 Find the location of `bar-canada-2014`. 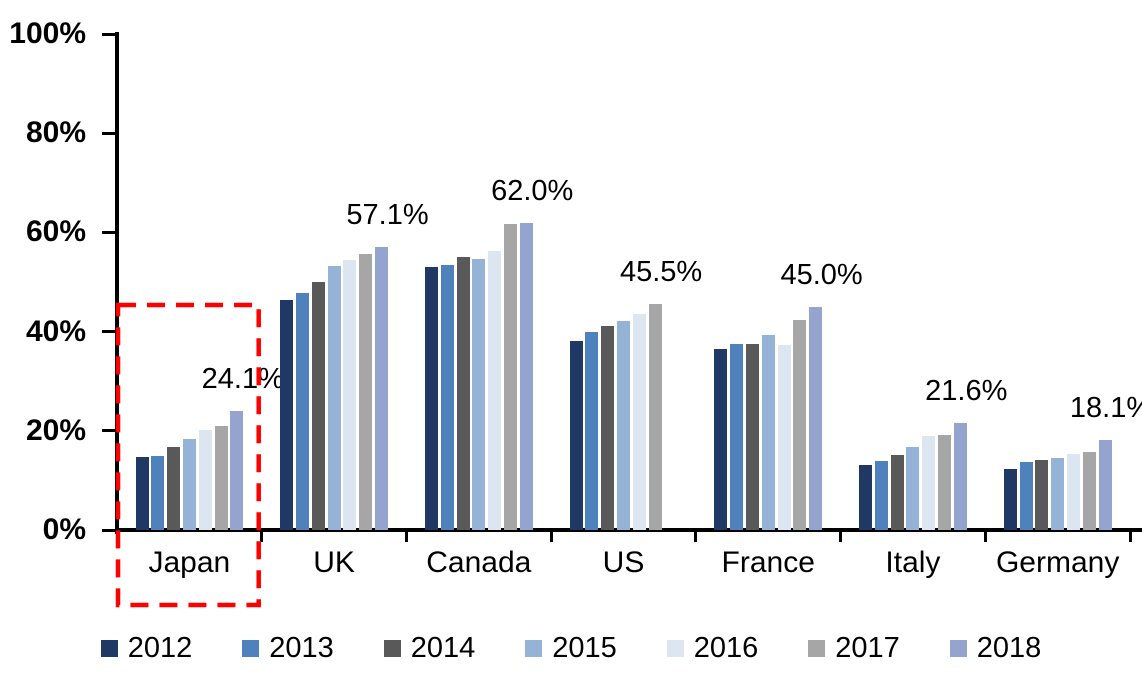

bar-canada-2014 is located at coordinates (463, 393).